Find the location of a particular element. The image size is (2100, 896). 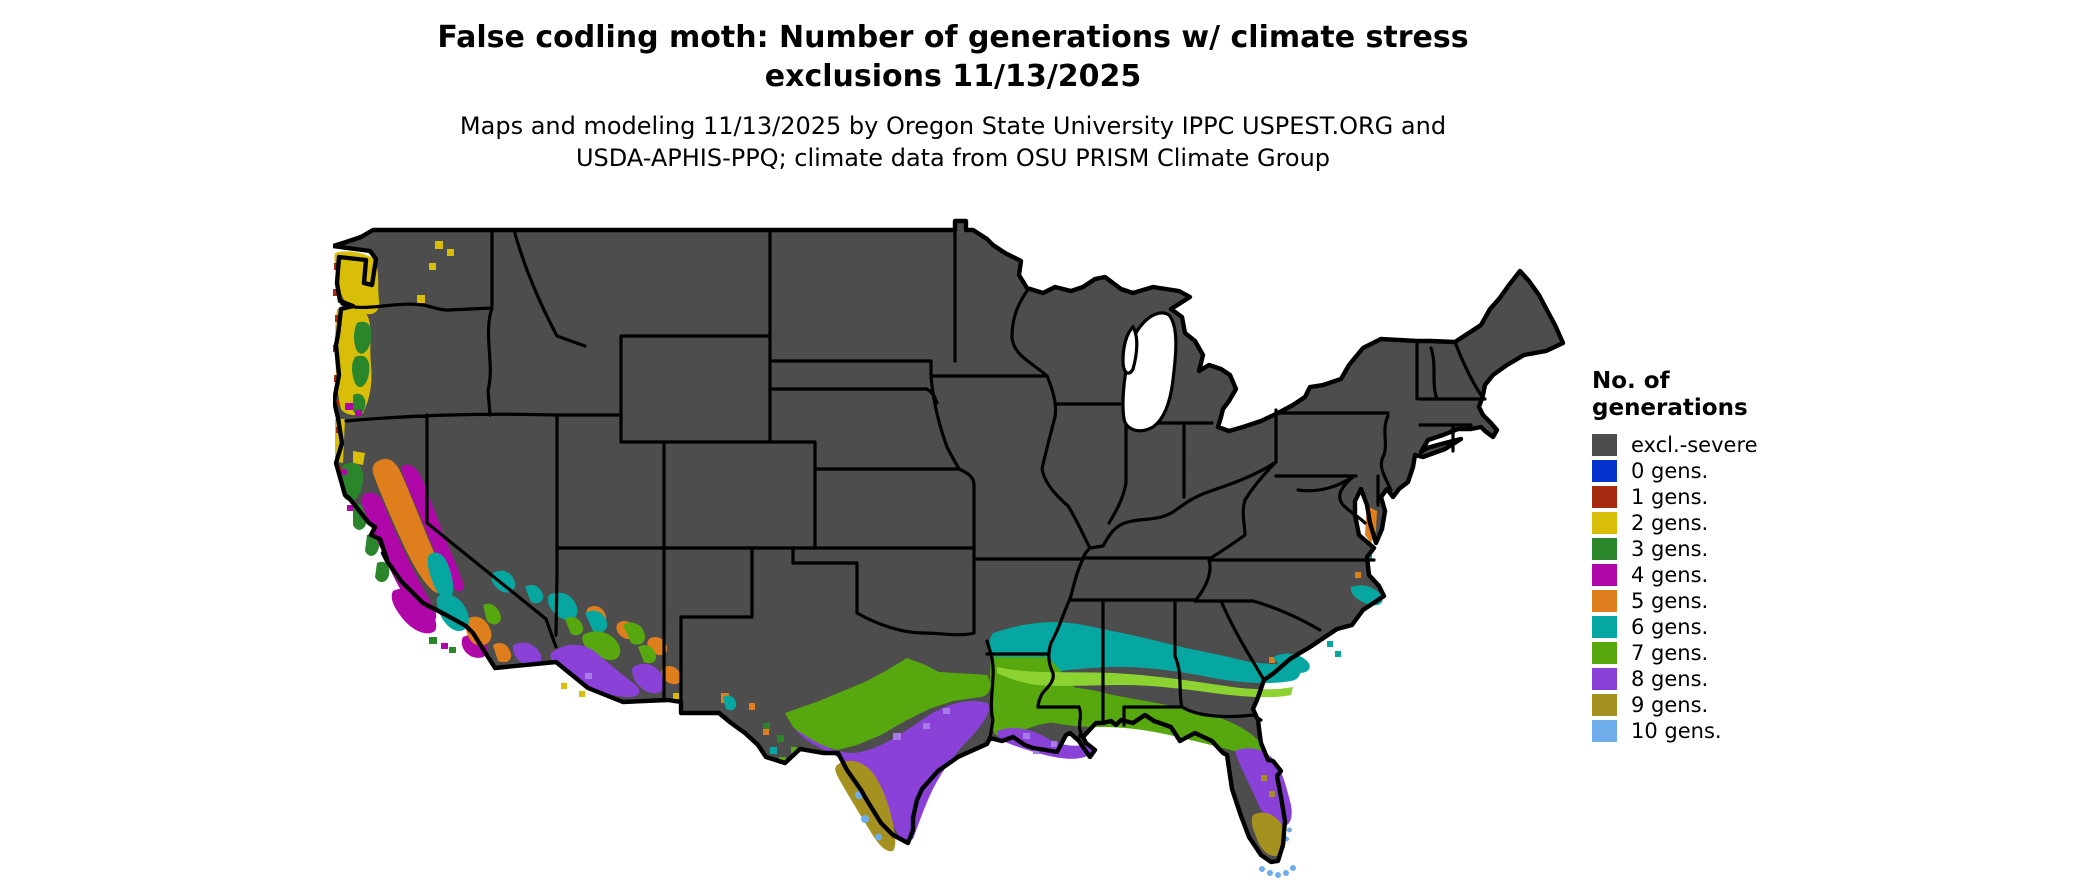

title-line-2: exclusions 11/13/2025 is located at coordinates (953, 76).